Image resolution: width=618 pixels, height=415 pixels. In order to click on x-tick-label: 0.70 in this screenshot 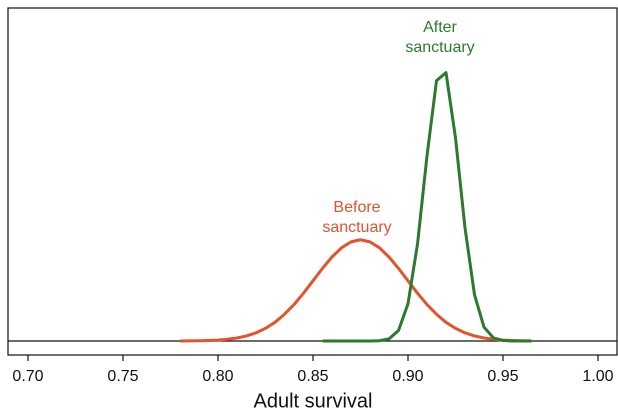, I will do `click(27, 376)`.